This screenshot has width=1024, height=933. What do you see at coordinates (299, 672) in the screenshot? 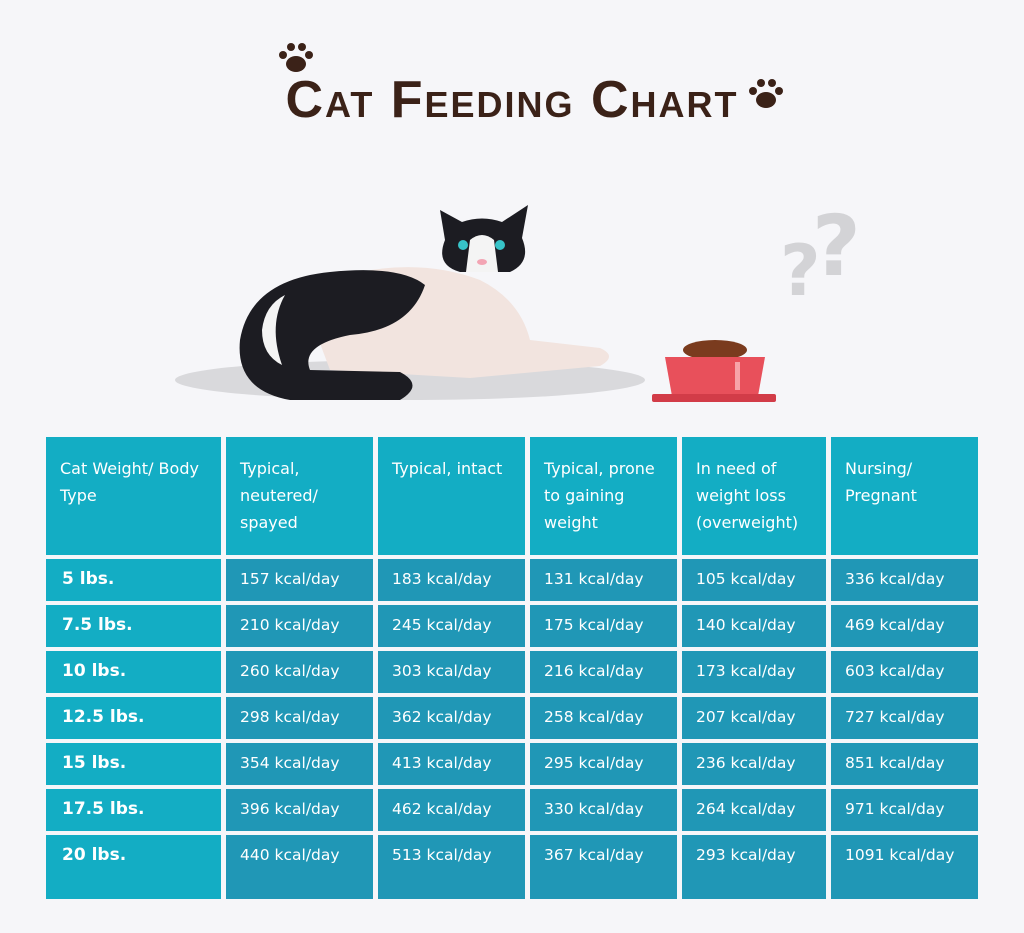
I see `table-cell: 260 kcal/day` at bounding box center [299, 672].